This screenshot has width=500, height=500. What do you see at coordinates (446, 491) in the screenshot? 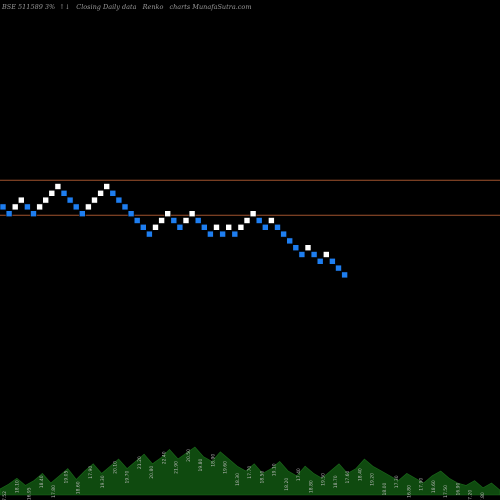
I see `volume-label: 17.50` at bounding box center [446, 491].